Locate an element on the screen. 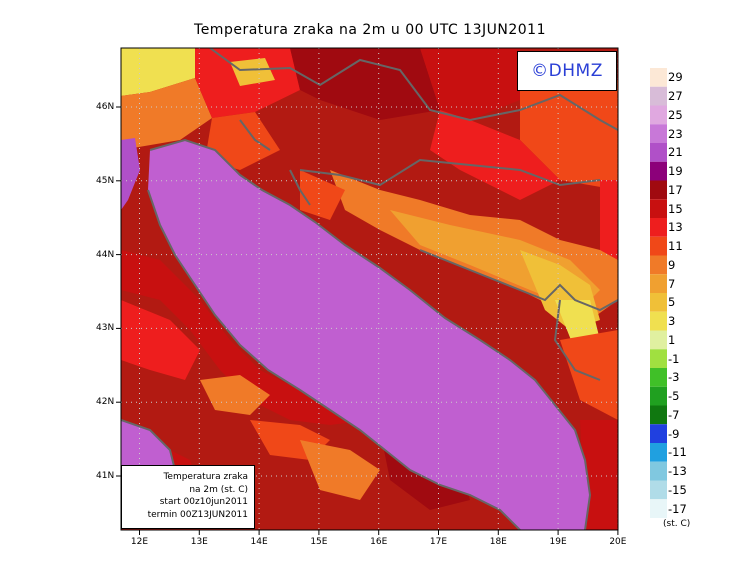  latitude-label: 43N is located at coordinates (105, 328).